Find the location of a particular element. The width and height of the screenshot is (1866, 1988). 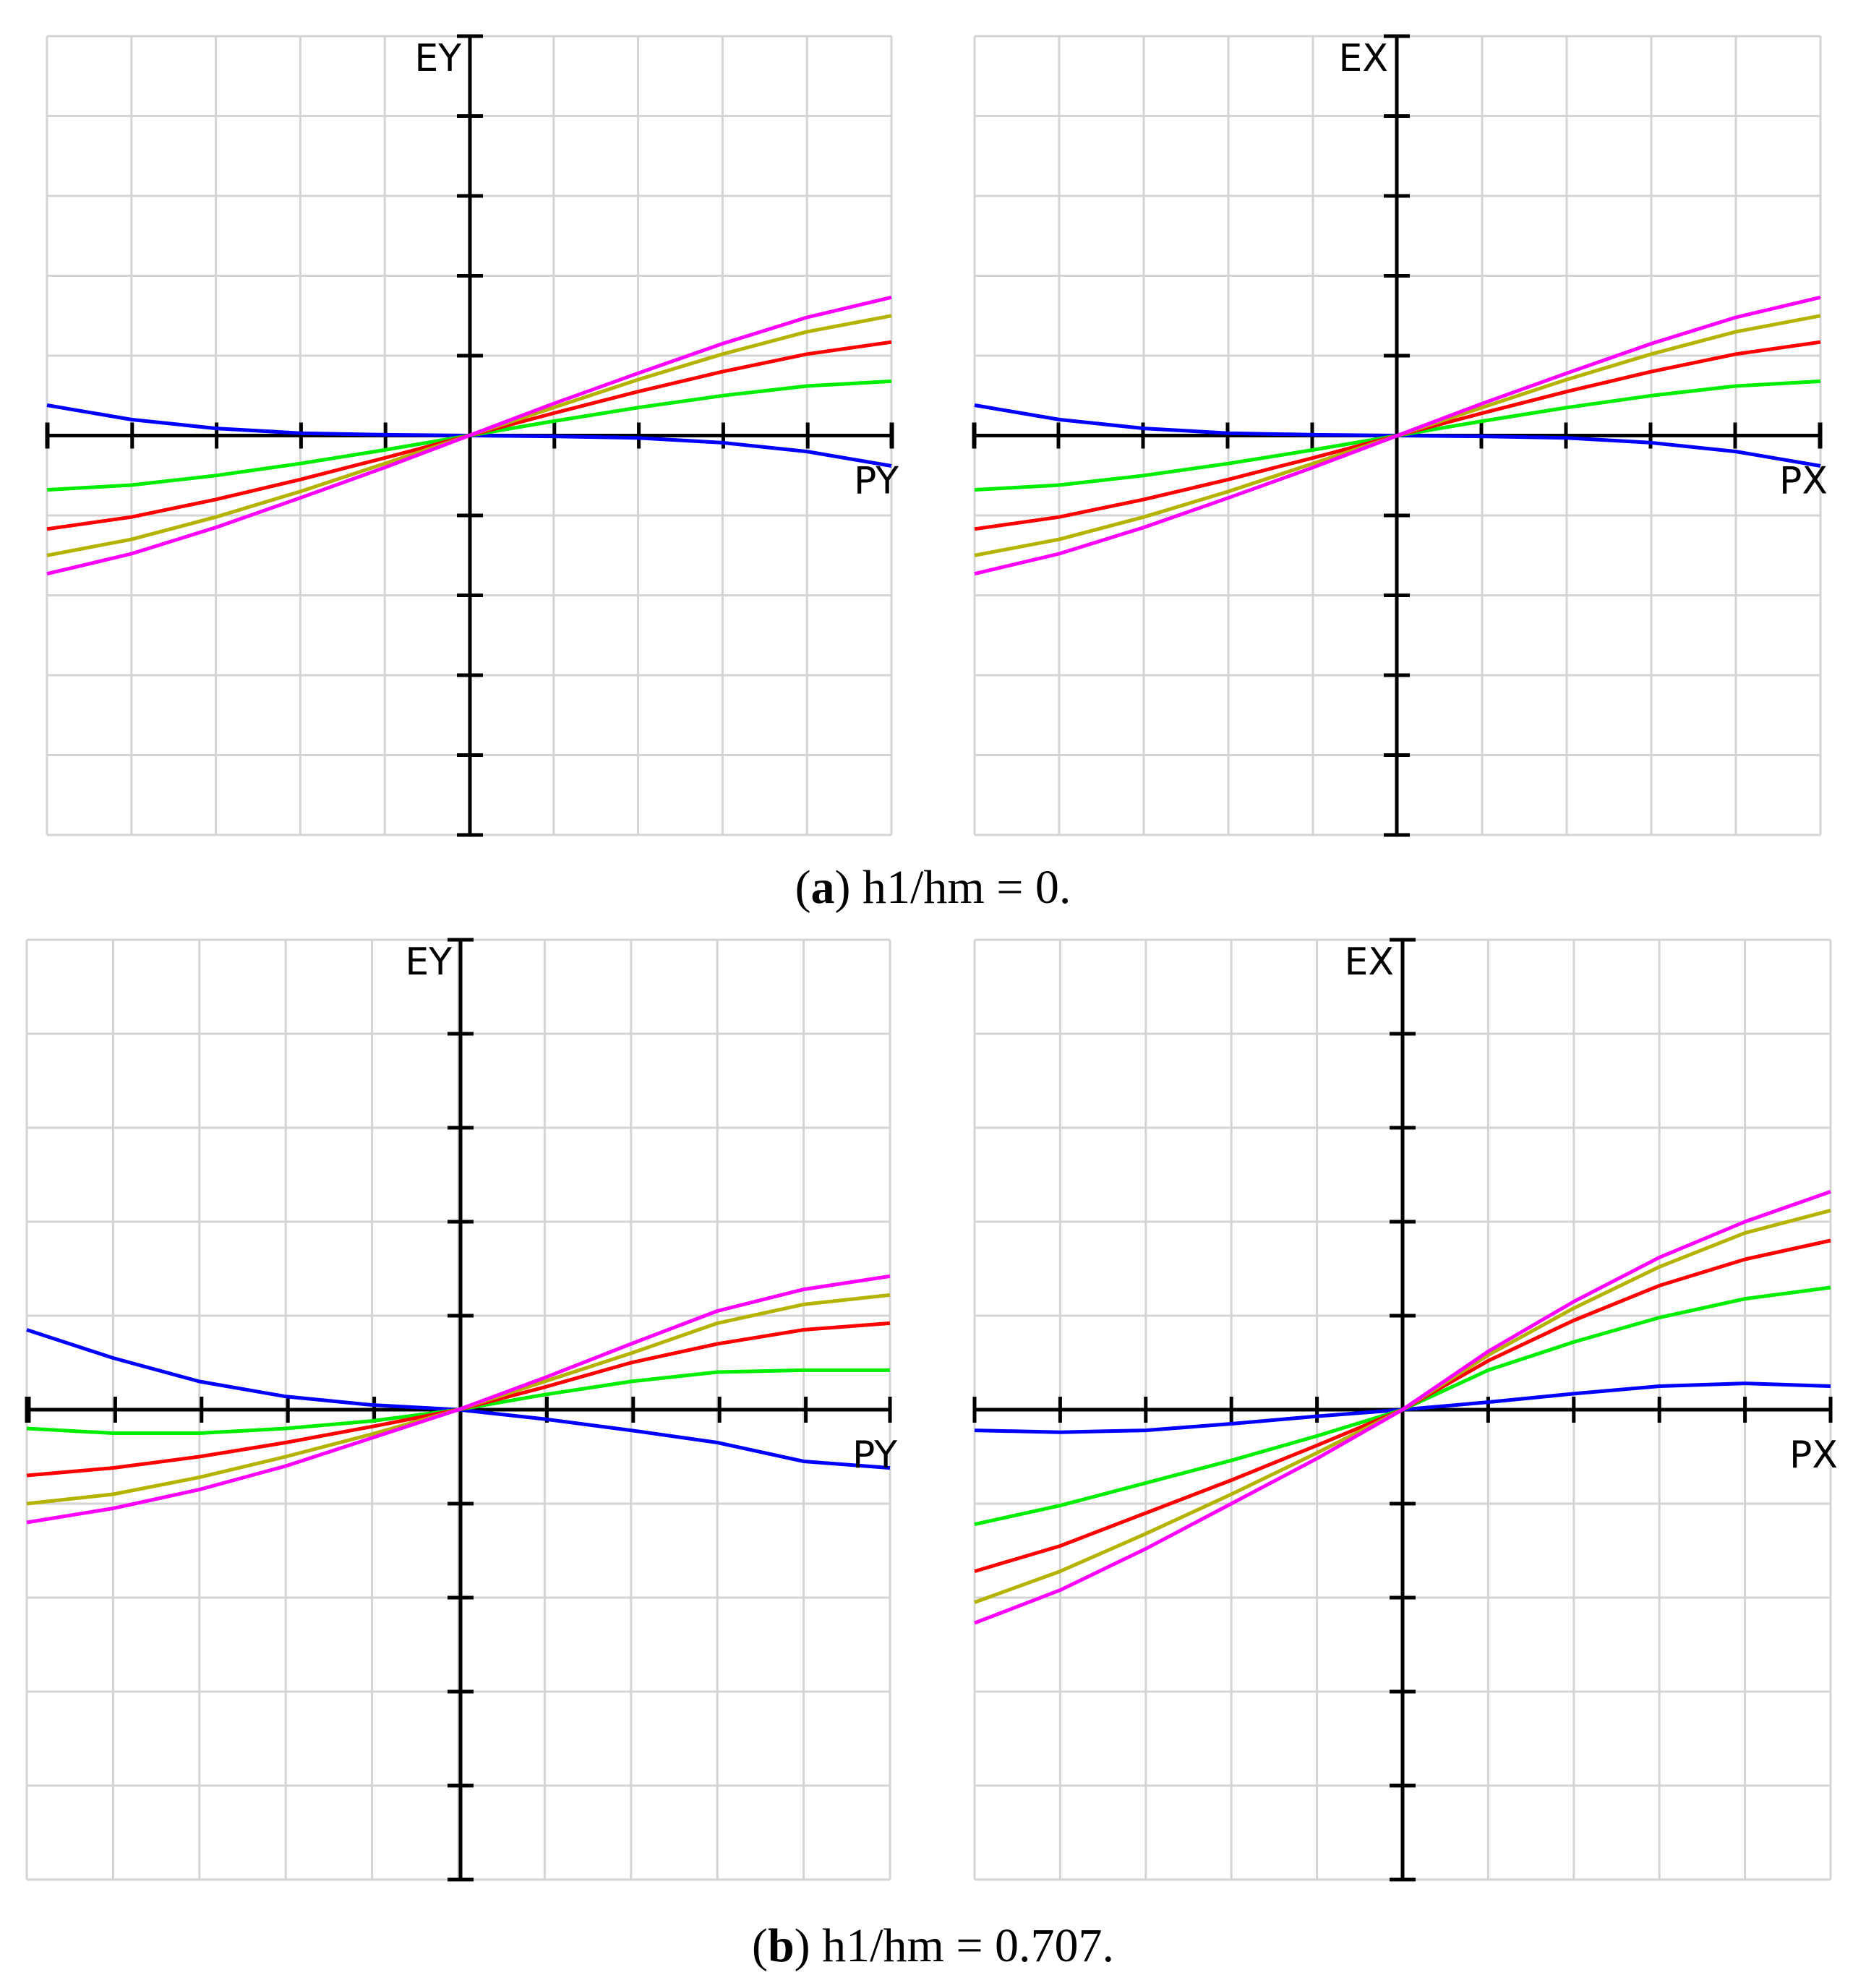

caption-a-letter: a is located at coordinates (822, 887).